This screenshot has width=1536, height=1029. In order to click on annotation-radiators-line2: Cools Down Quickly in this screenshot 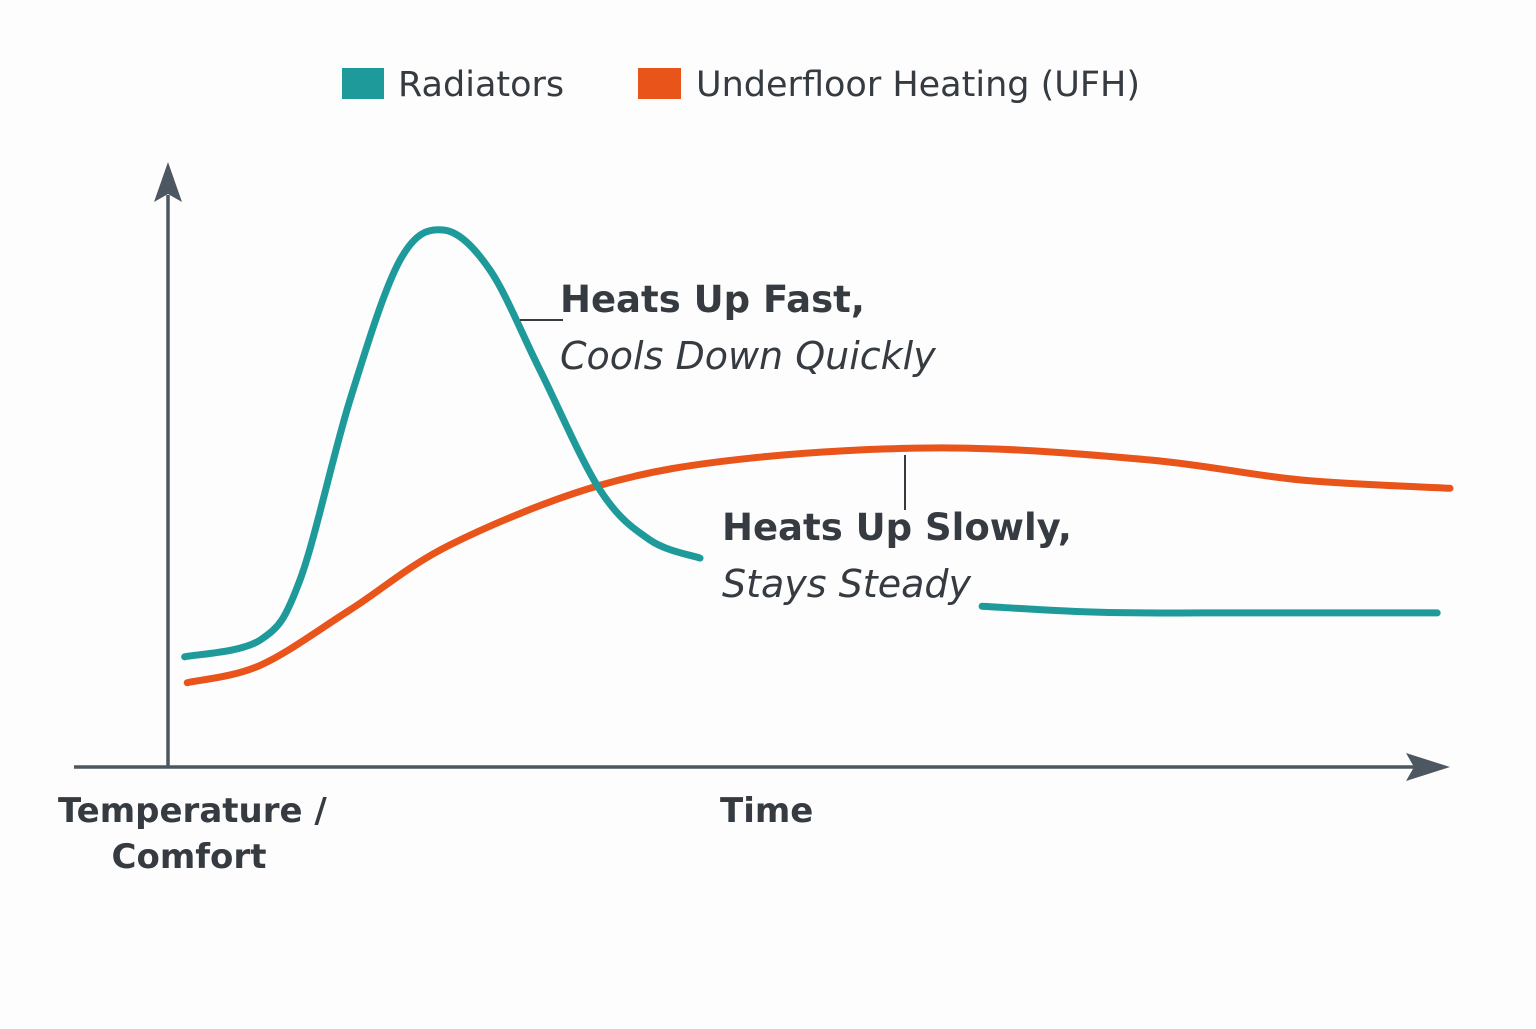, I will do `click(748, 356)`.